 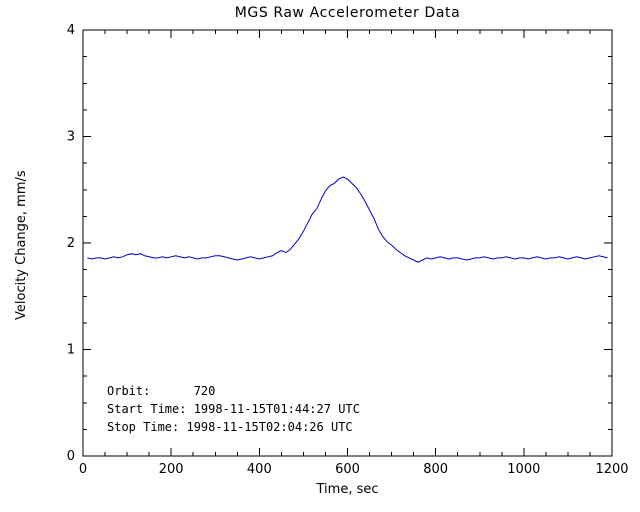 I want to click on y-axis-label: Velocity Change, mm/s, so click(x=21, y=245).